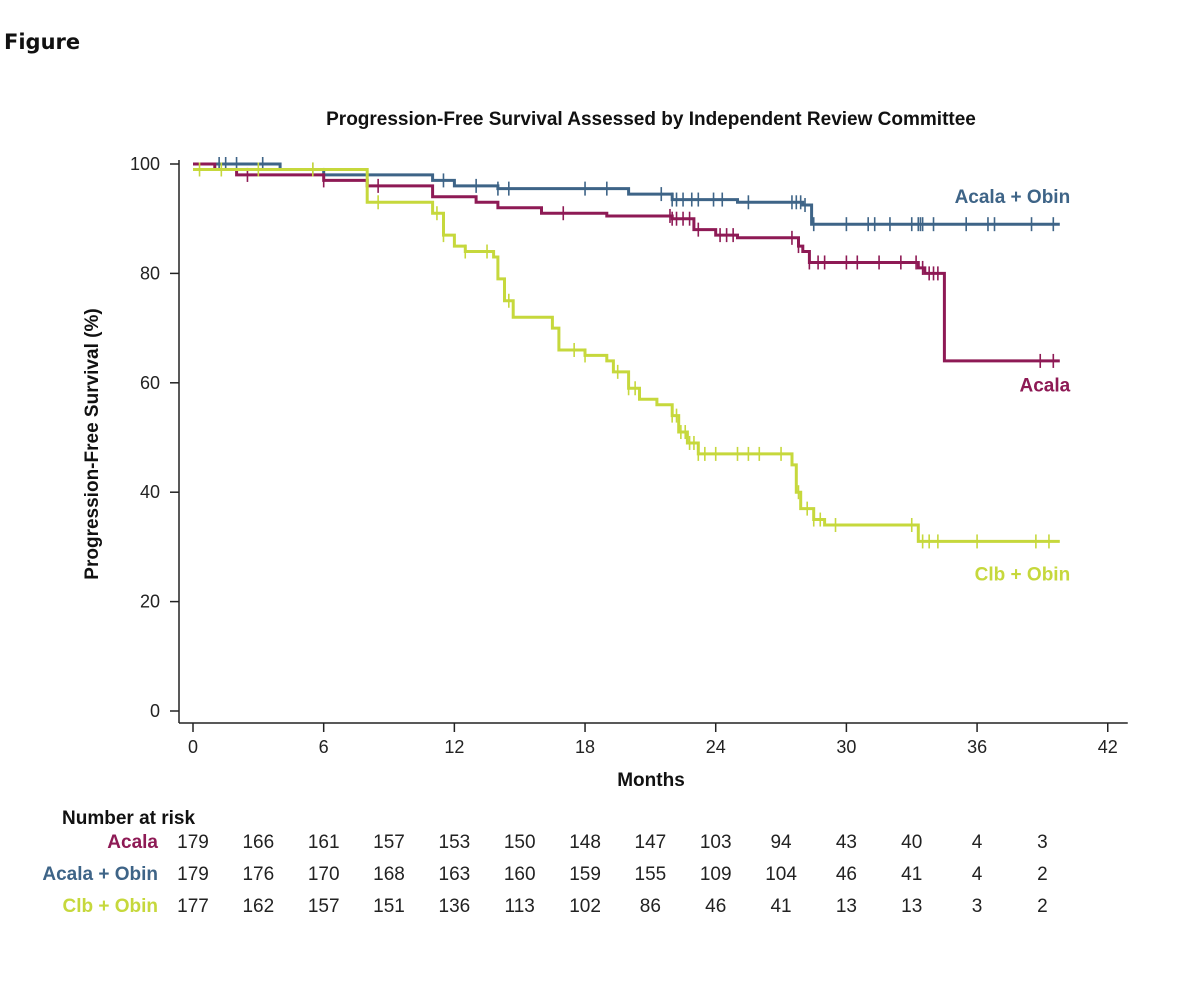  Describe the element at coordinates (780, 906) in the screenshot. I see `risk-value-clb-obin-27: 41` at that location.